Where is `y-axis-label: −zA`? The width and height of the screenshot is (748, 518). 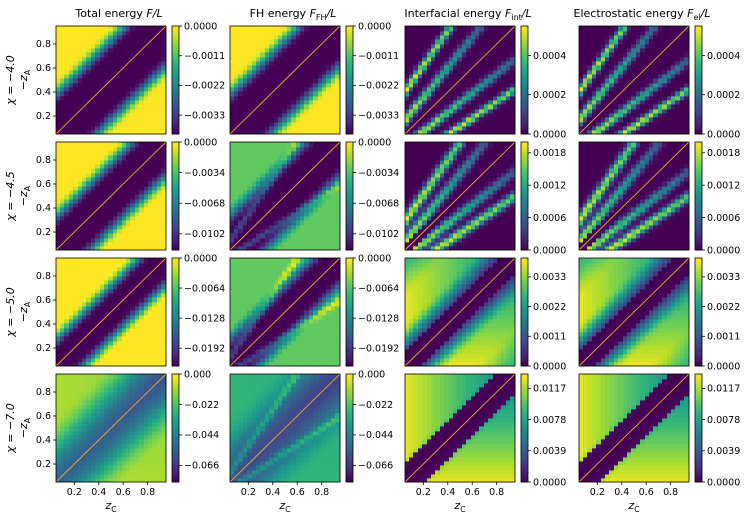 y-axis-label: −zA is located at coordinates (24, 195).